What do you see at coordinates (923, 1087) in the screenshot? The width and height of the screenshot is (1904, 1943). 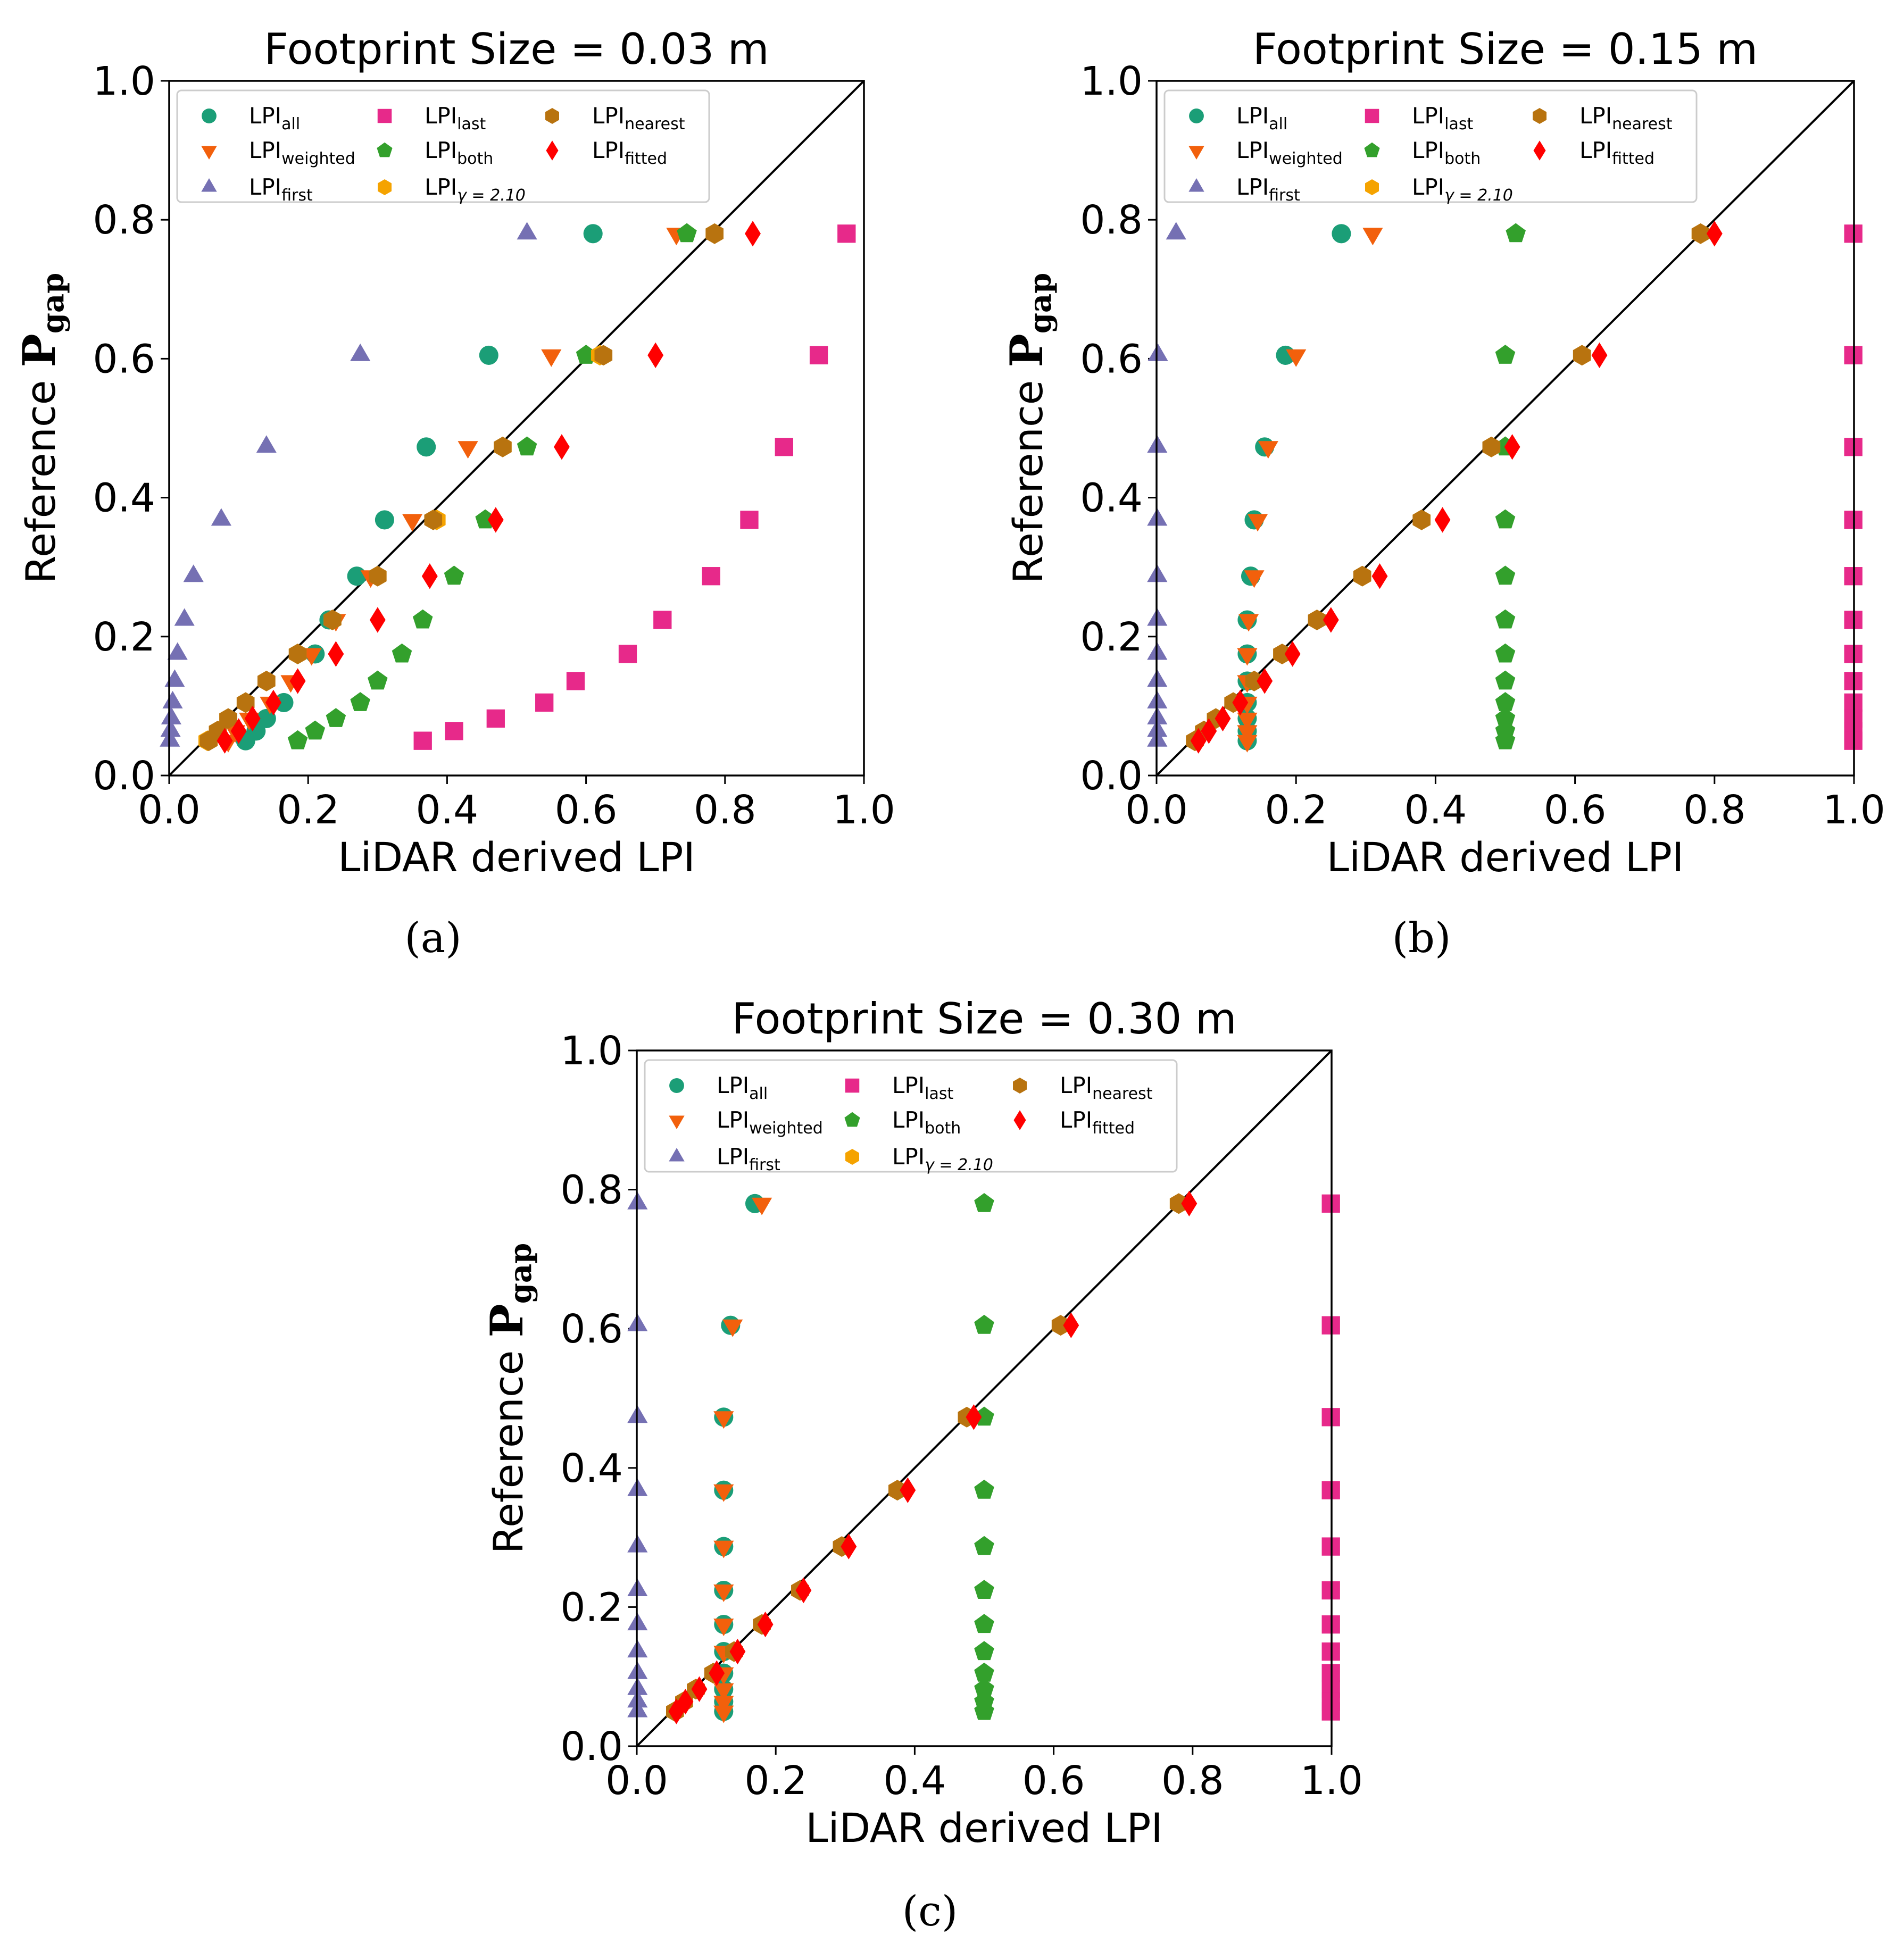 I see `legend-label: LPIlast` at bounding box center [923, 1087].